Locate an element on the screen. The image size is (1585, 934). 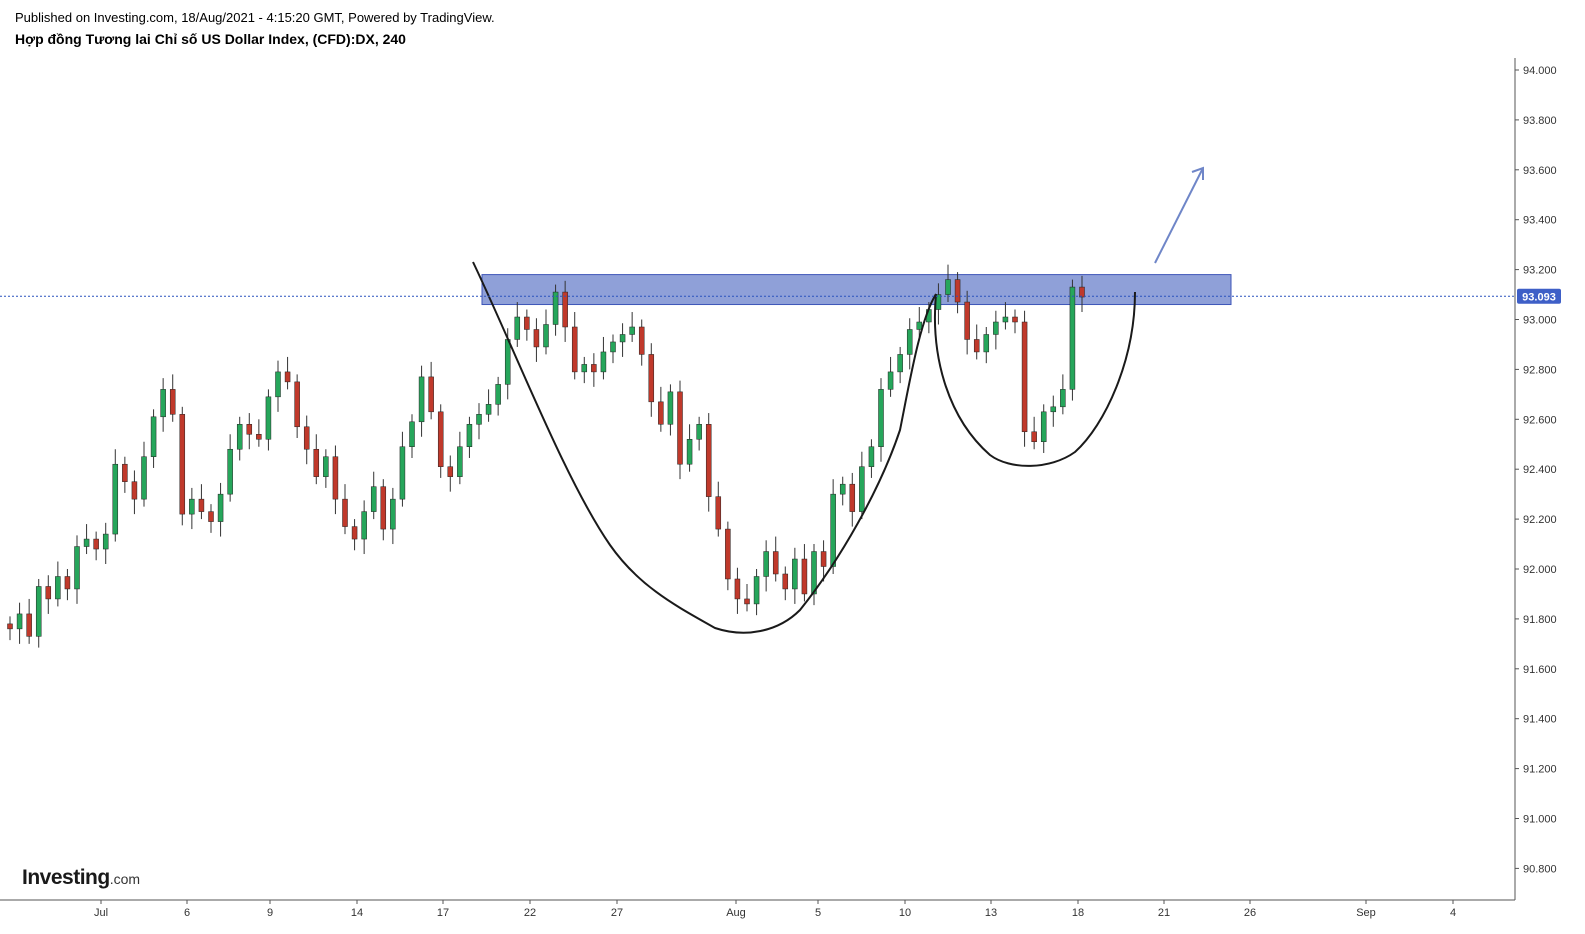
logo-main: Investing is located at coordinates (66, 877).